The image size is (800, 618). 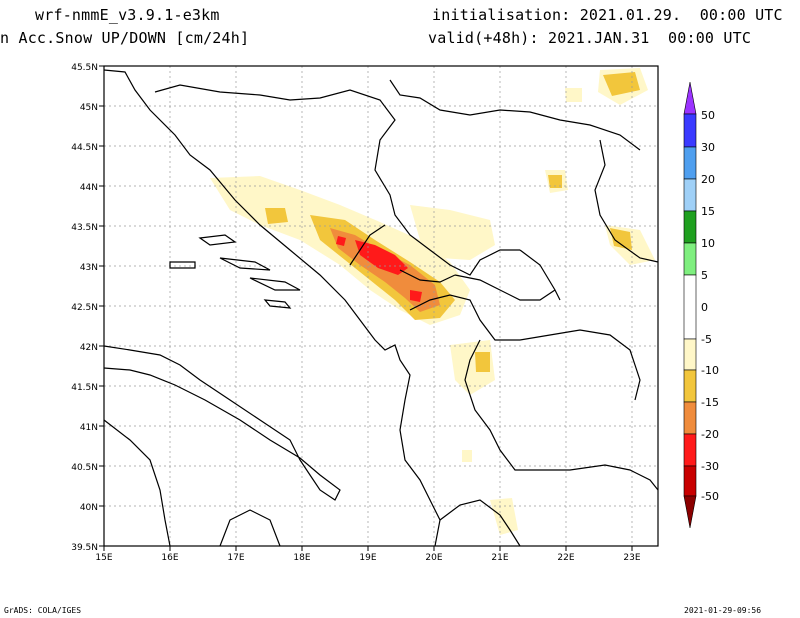 What do you see at coordinates (84, 548) in the screenshot?
I see `lat-label: 39.5N` at bounding box center [84, 548].